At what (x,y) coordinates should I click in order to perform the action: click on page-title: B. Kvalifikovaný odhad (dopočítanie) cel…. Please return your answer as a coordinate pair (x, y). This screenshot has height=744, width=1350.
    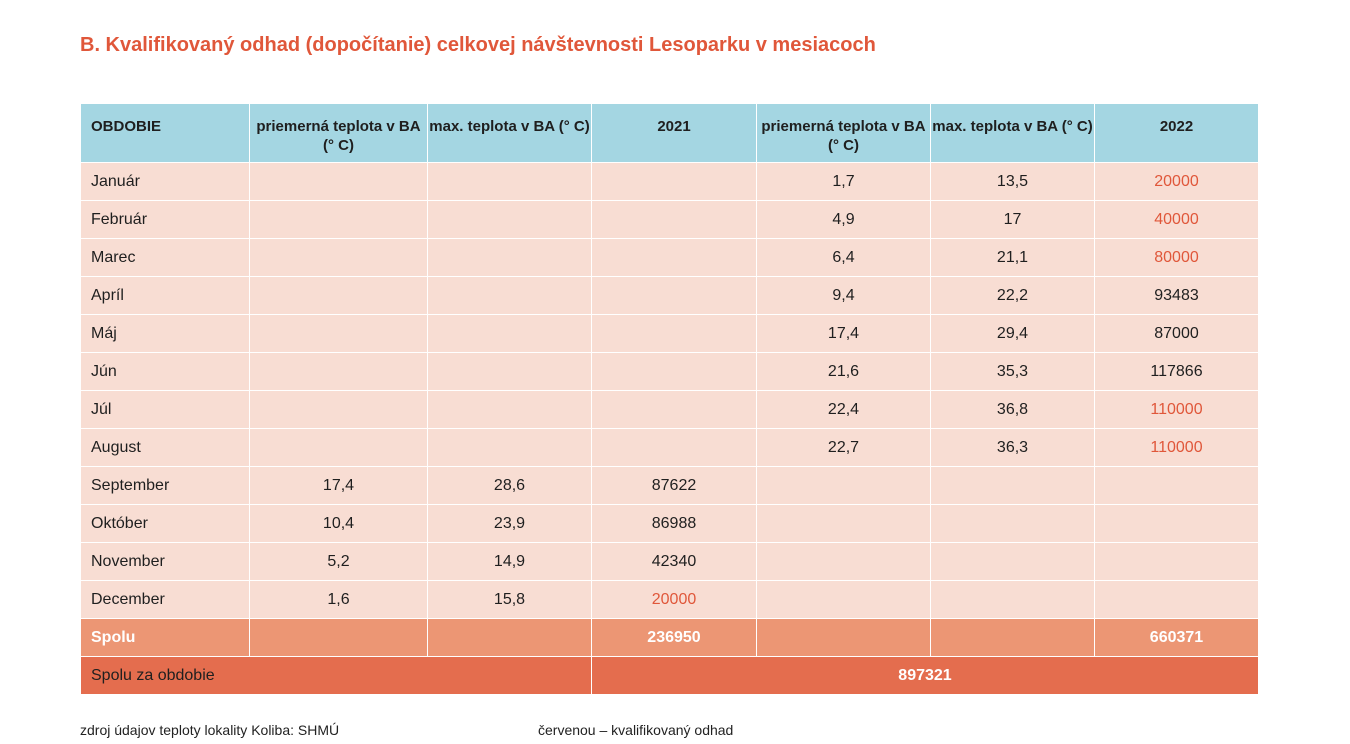
    Looking at the image, I should click on (478, 45).